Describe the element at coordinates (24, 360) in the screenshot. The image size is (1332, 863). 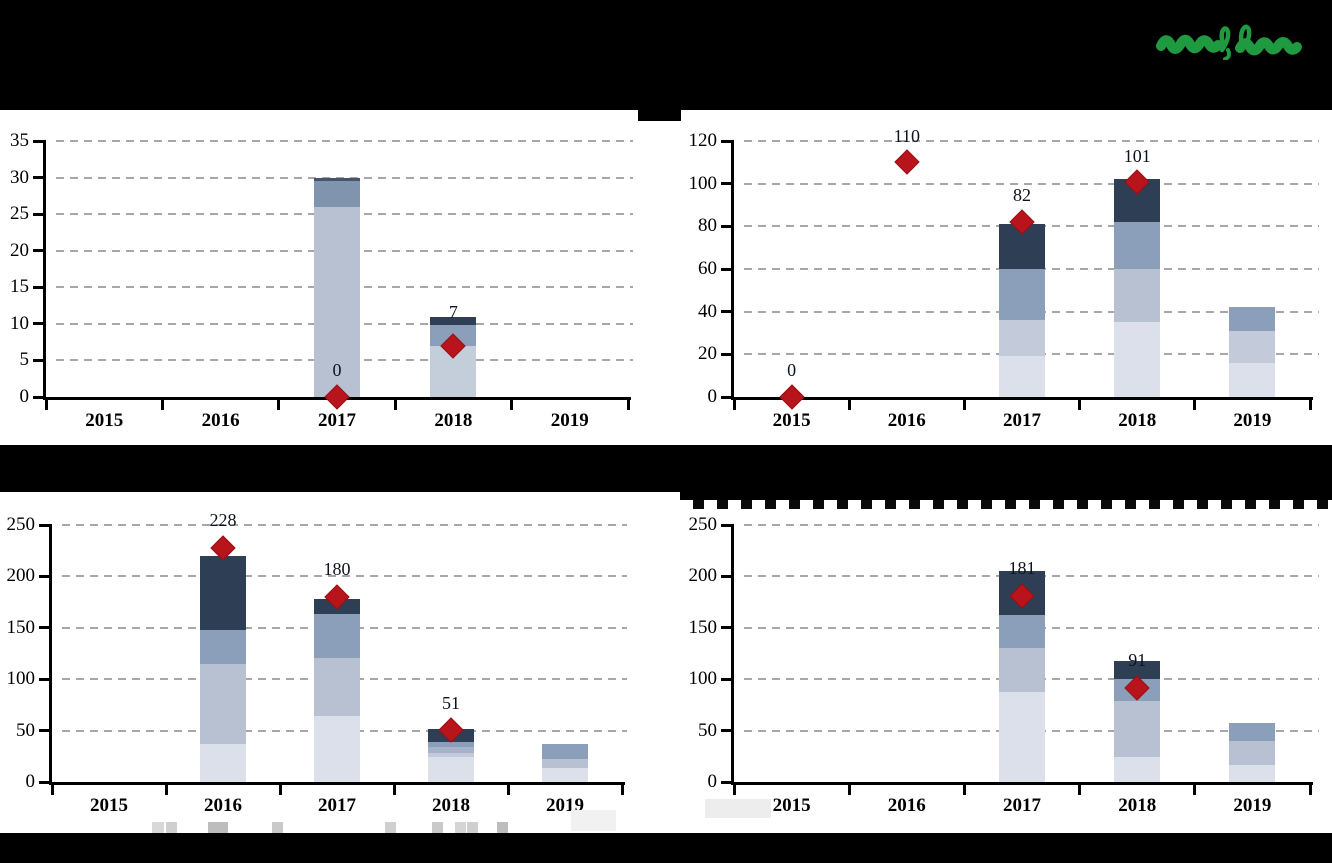
I see `y-axis-label: 5` at that location.